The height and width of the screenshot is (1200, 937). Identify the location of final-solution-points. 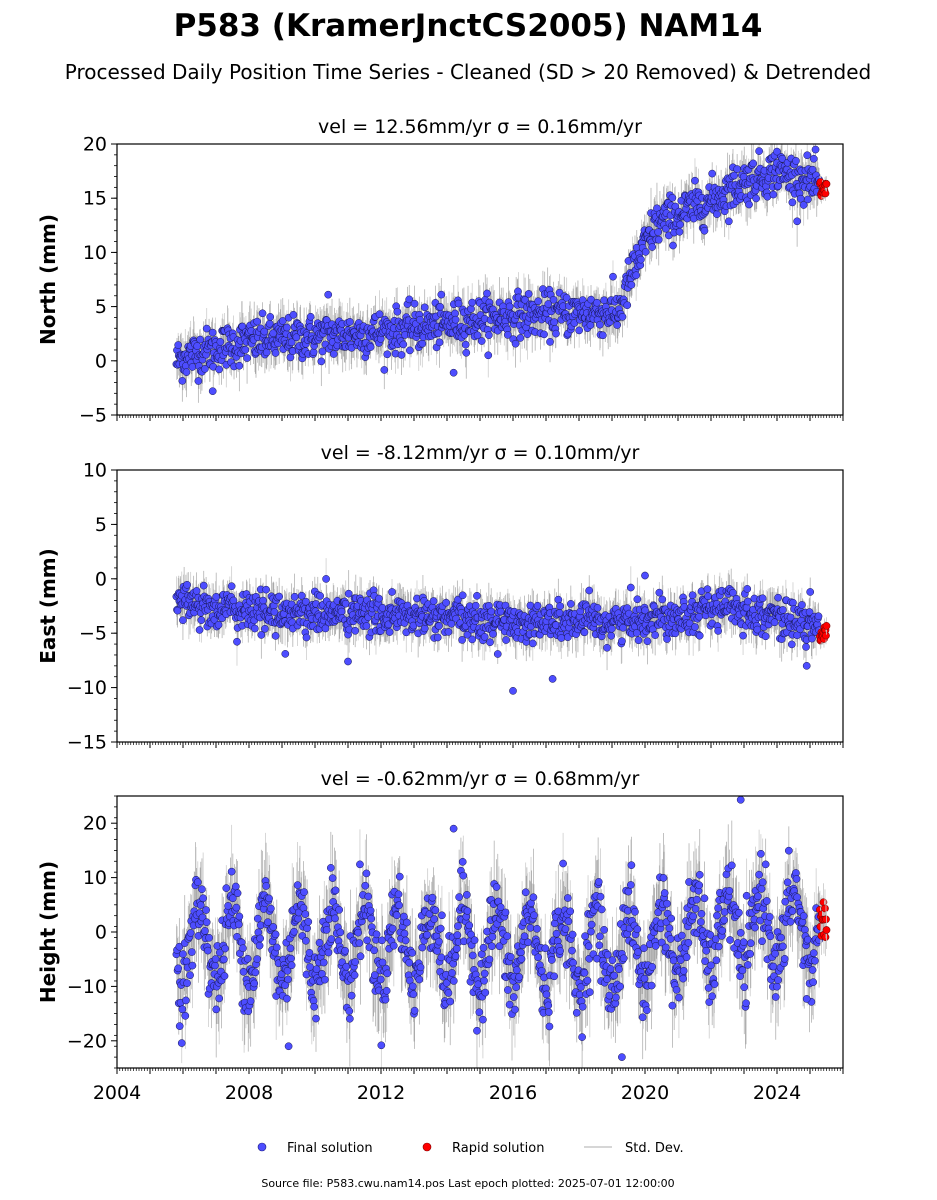
(497, 633).